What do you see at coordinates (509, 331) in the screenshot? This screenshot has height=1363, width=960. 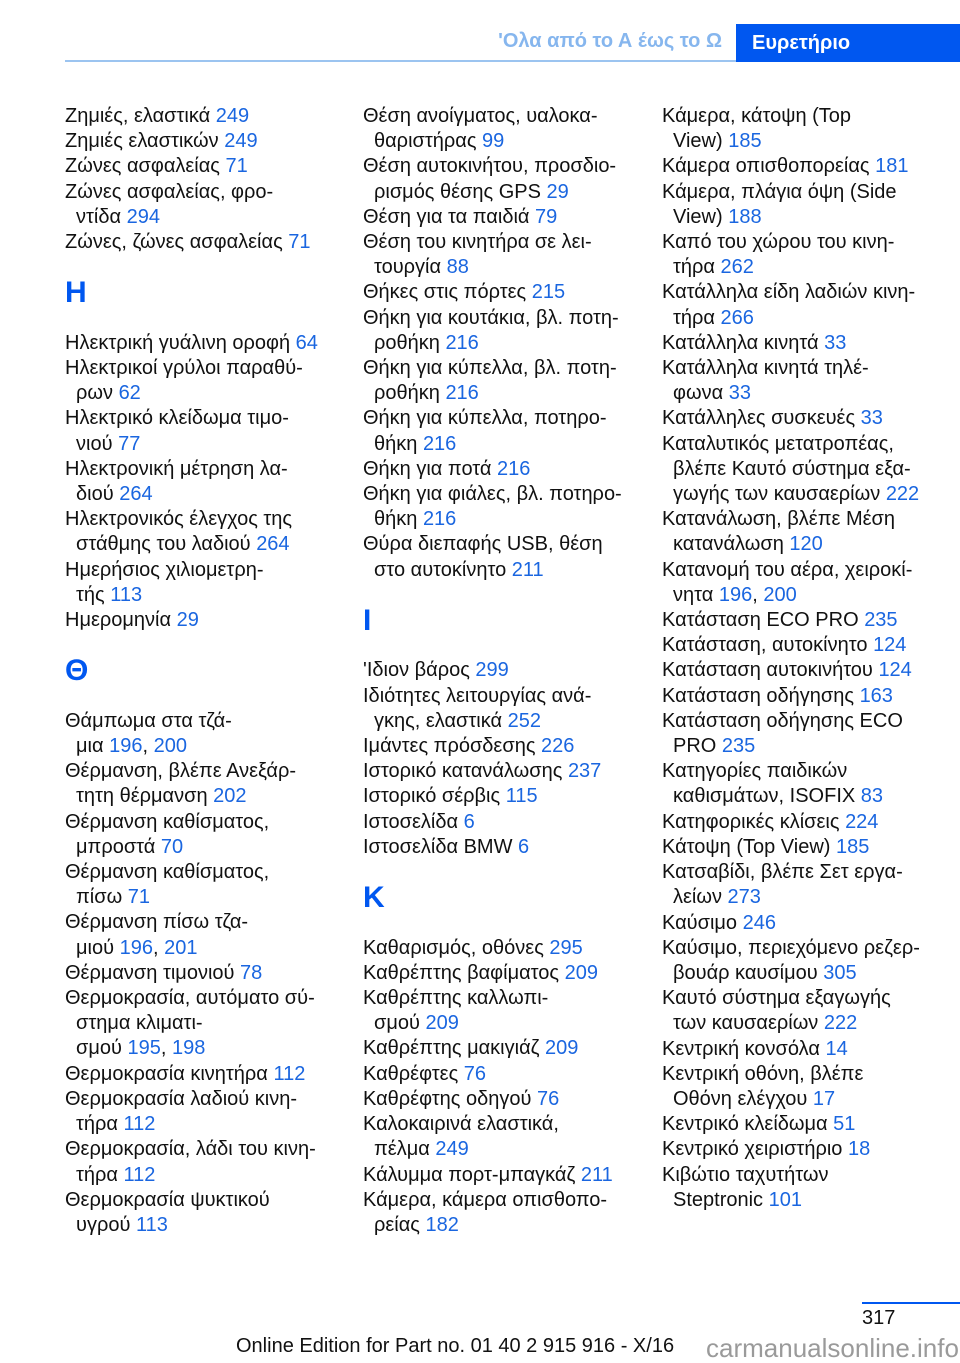 I see `index-entry: Θήκη για κουτάκια, βλ. ποτη-ροθήκη 216` at bounding box center [509, 331].